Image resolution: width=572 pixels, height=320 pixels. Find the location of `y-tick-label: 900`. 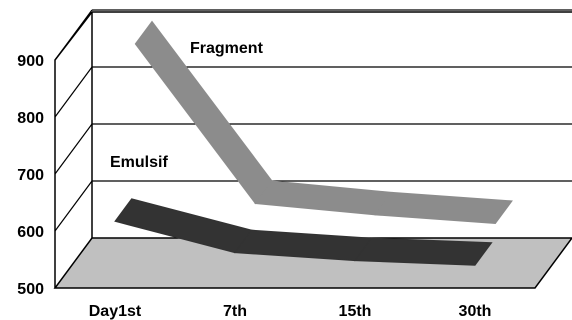

y-tick-label: 900 is located at coordinates (30, 61).